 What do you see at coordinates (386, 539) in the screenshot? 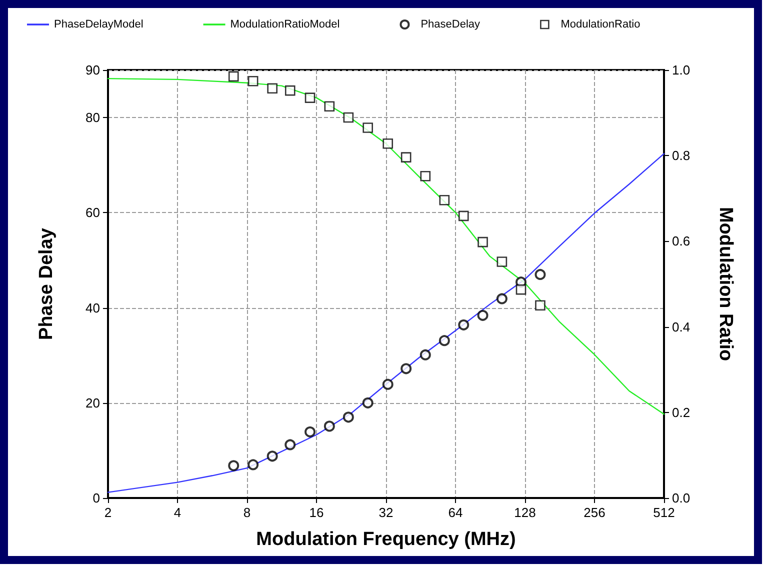
I see `x-axis-title: Modulation Frequency (MHz)` at bounding box center [386, 539].